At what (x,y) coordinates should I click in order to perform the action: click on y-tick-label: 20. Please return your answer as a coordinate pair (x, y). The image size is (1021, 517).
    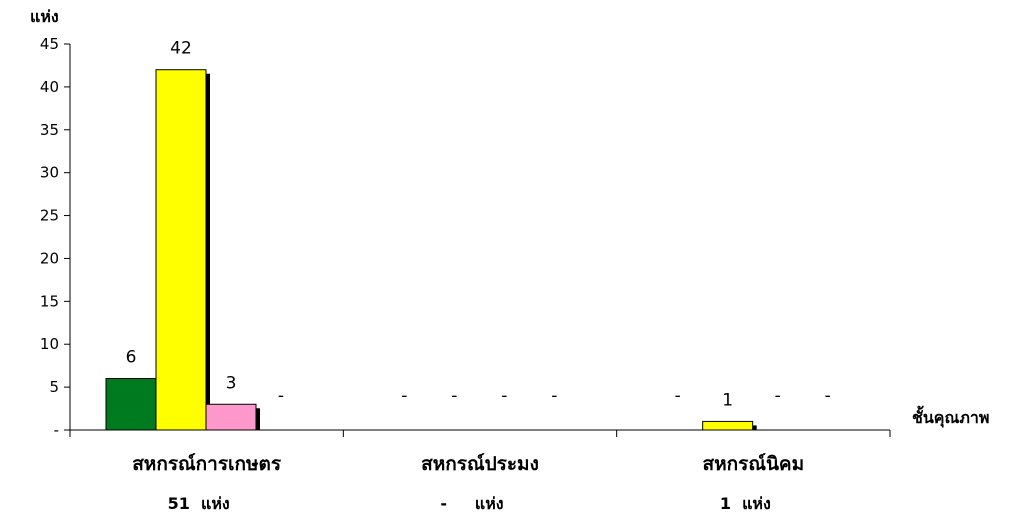
    Looking at the image, I should click on (49, 258).